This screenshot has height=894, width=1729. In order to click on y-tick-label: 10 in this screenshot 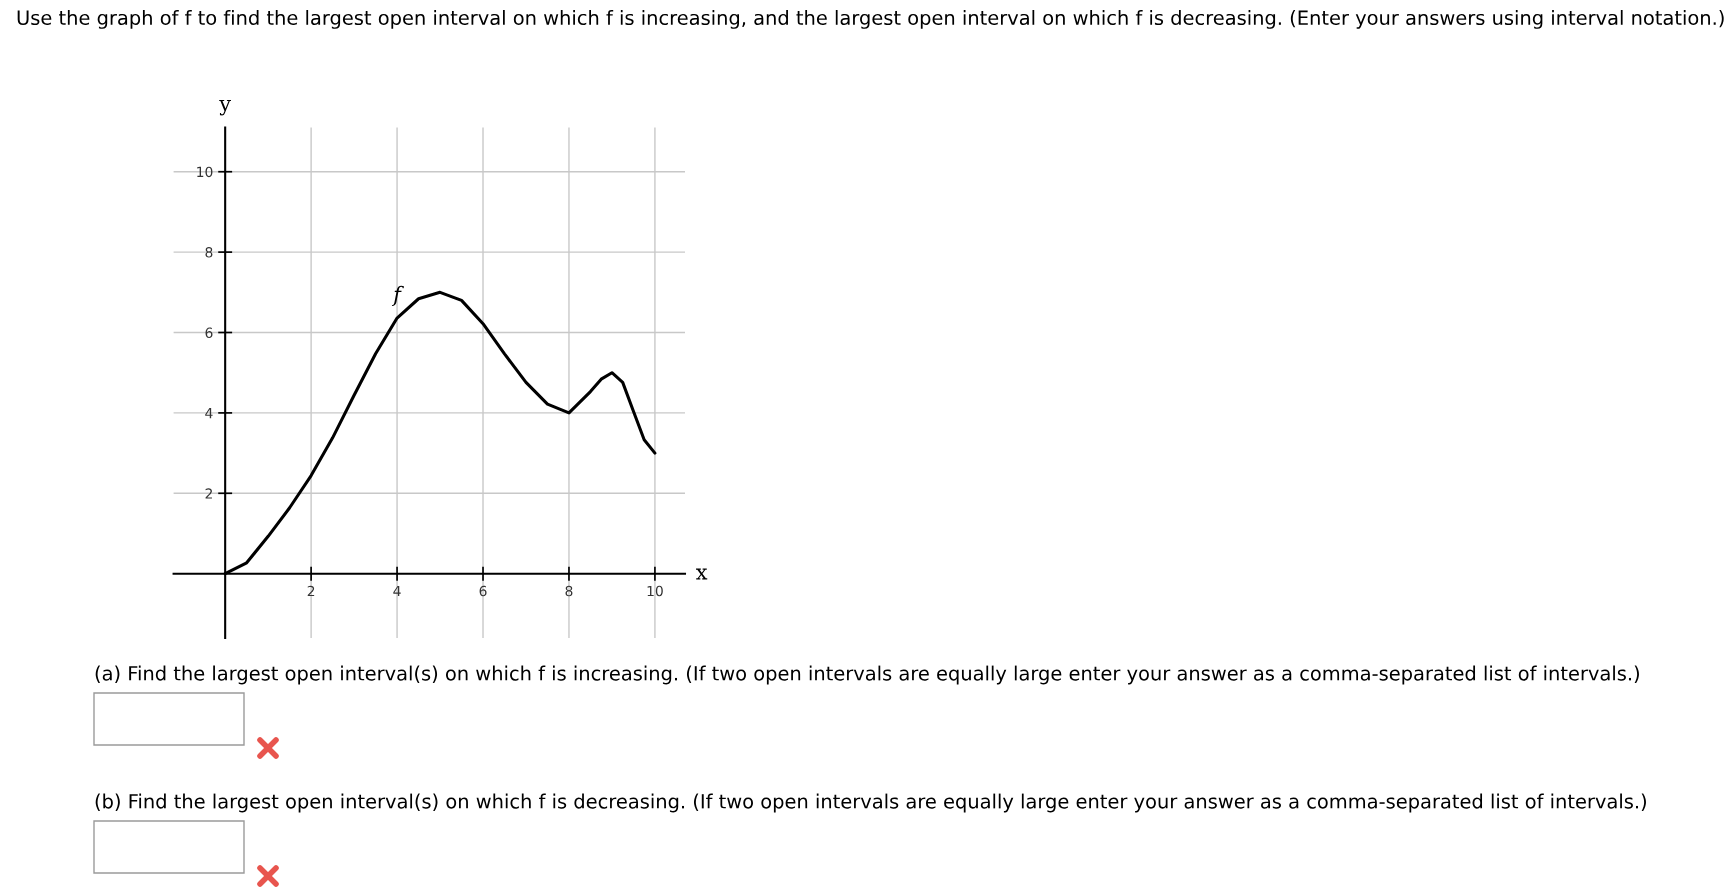, I will do `click(205, 172)`.